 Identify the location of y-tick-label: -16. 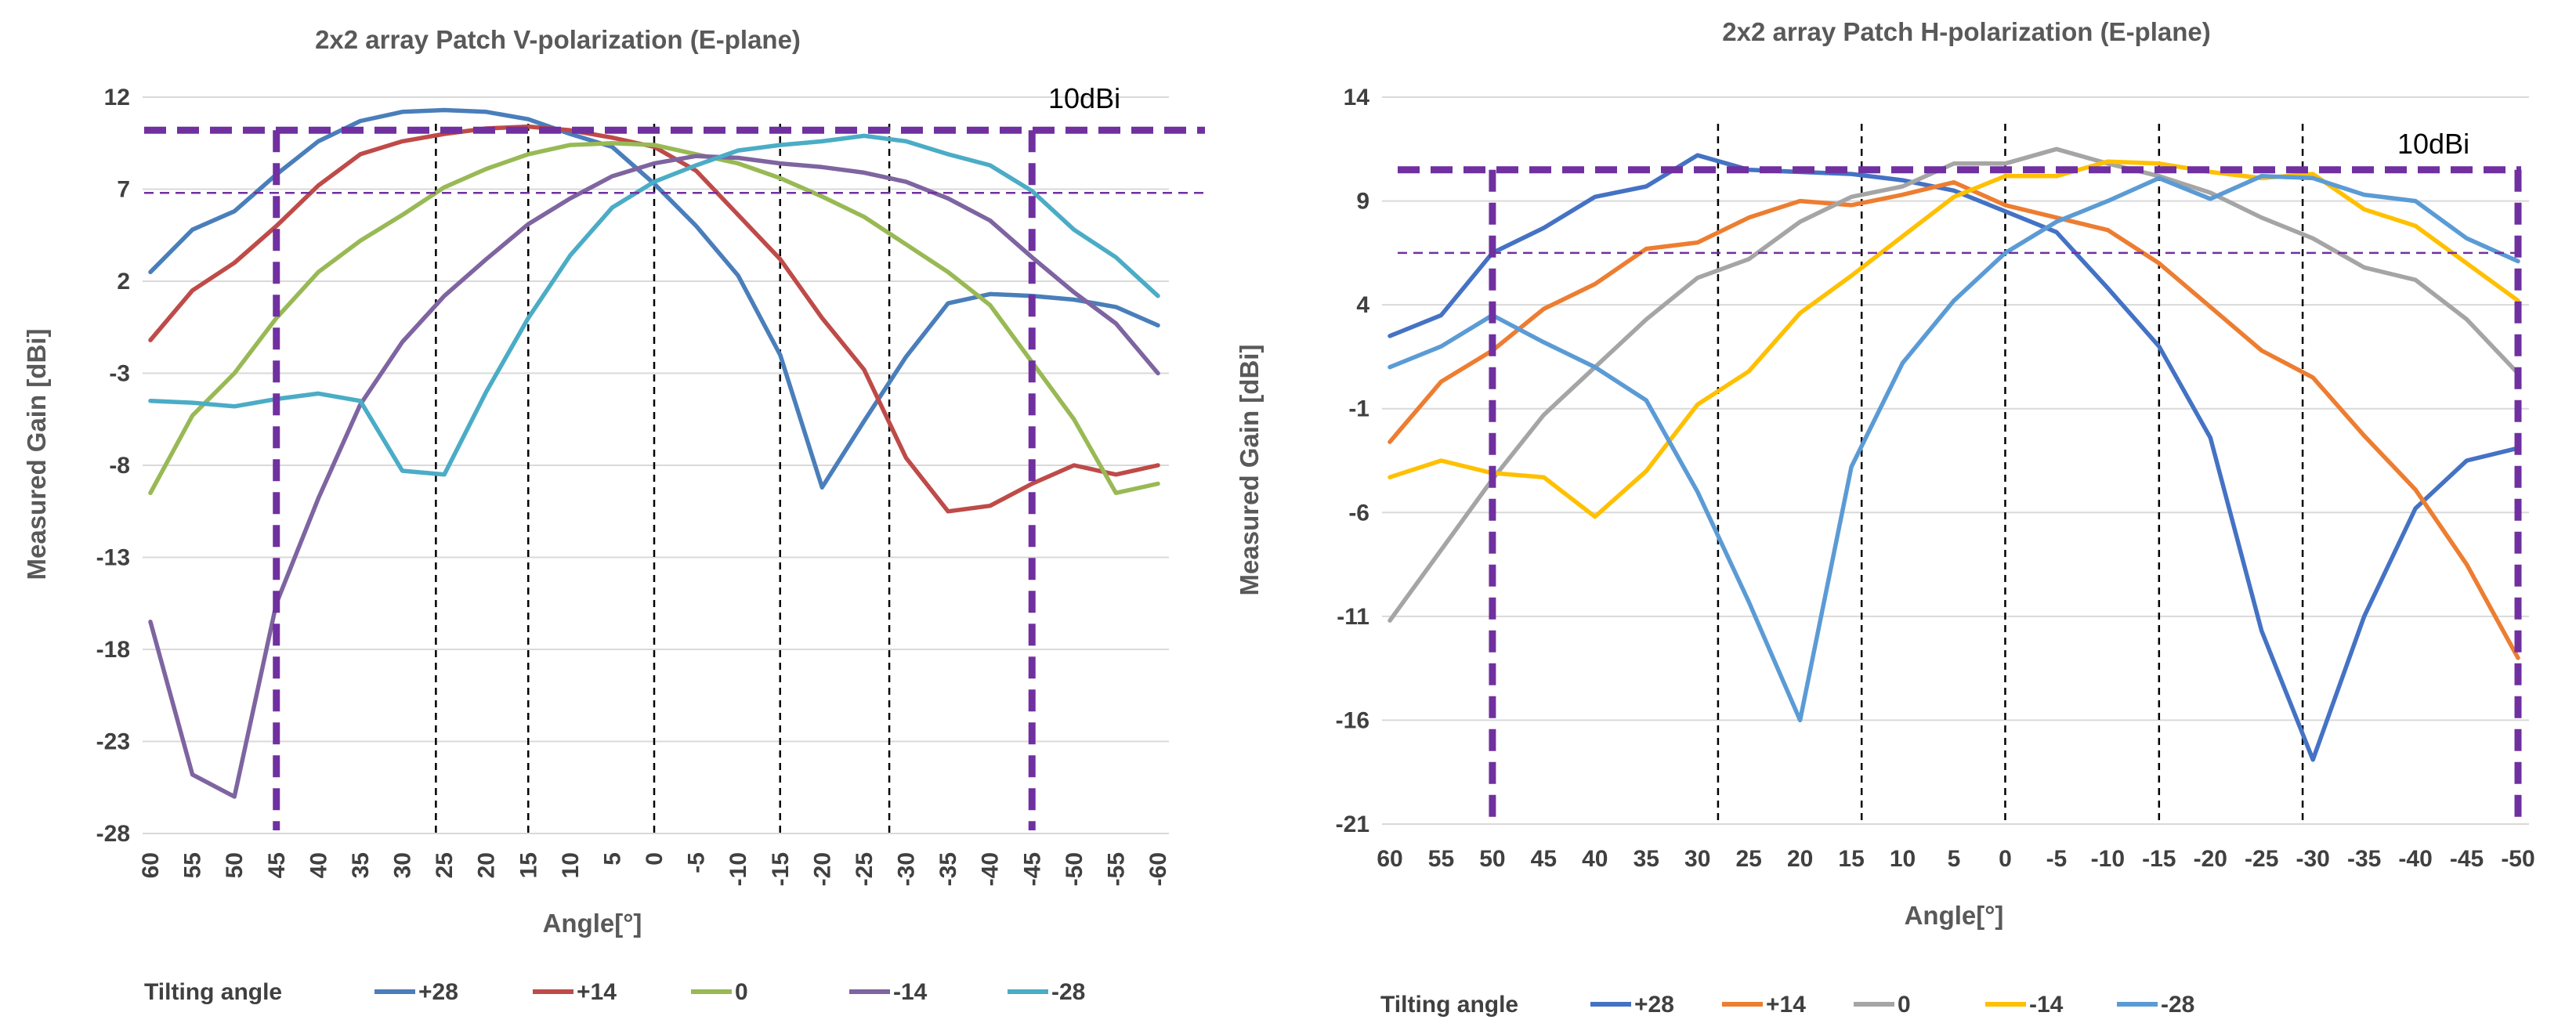
(1353, 720).